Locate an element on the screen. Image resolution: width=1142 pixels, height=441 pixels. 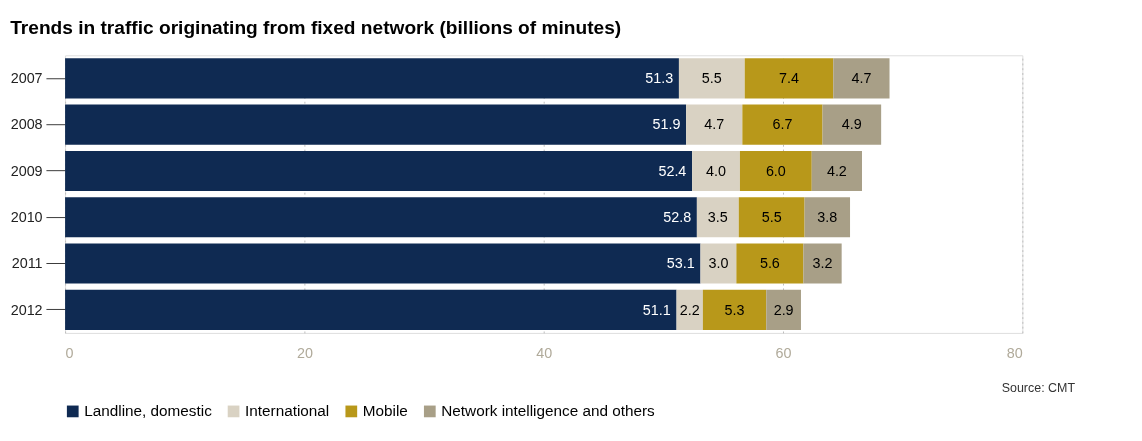
x-tick-label: 20 is located at coordinates (304, 353).